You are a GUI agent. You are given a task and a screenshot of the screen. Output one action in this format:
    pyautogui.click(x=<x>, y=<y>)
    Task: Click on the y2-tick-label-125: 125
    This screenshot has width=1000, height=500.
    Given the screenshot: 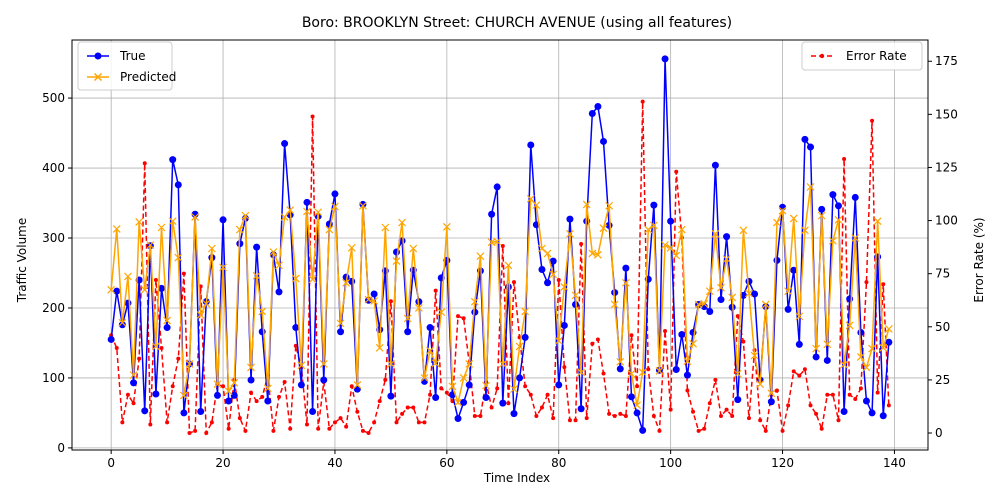 What is the action you would take?
    pyautogui.click(x=946, y=167)
    